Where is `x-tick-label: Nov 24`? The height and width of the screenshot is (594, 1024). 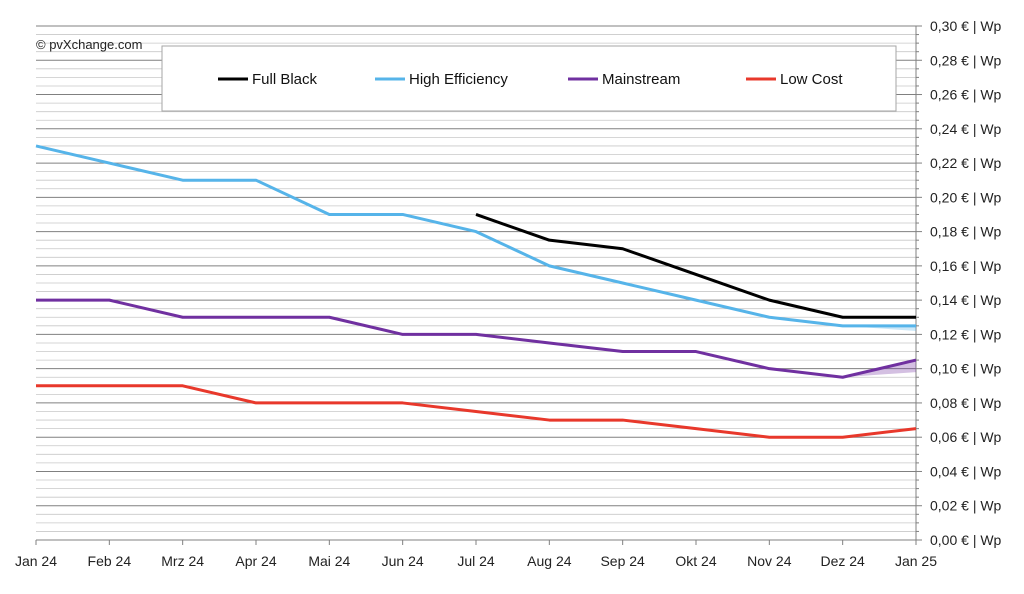
x-tick-label: Nov 24 is located at coordinates (769, 561).